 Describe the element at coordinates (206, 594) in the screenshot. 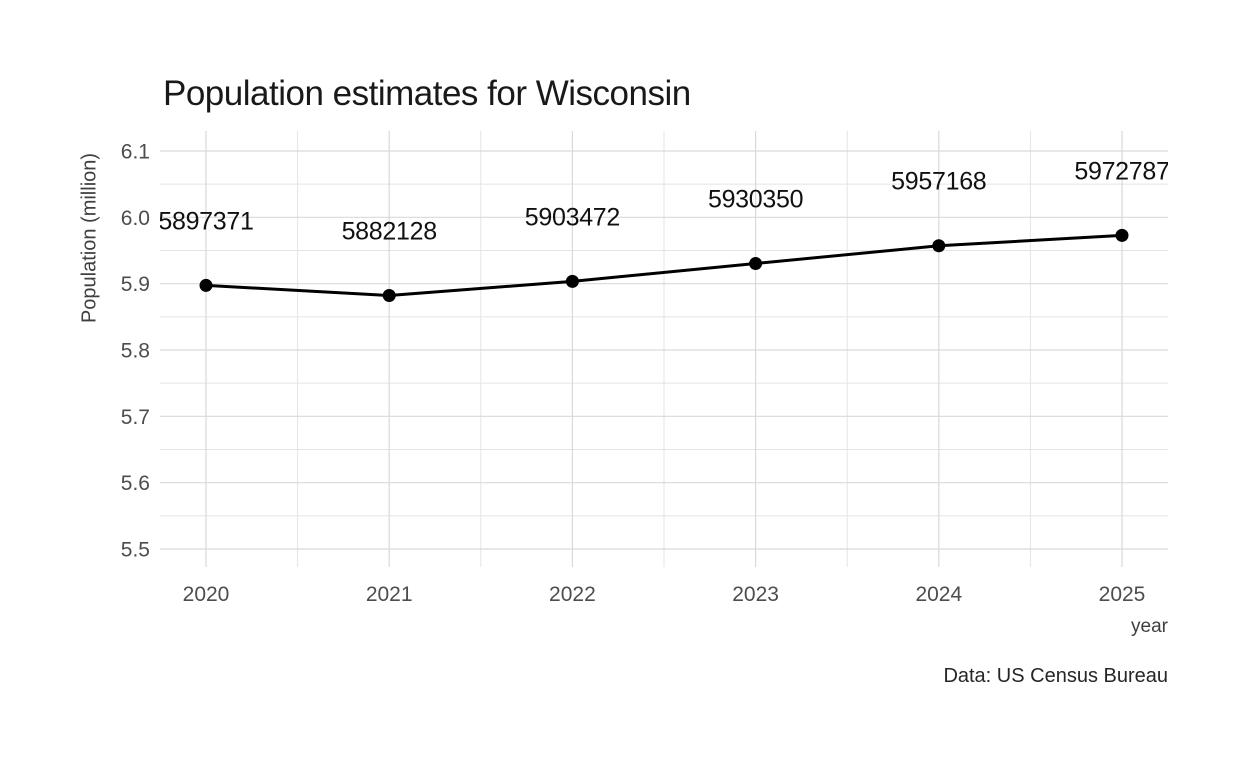

I see `x-tick-label: 2020` at that location.